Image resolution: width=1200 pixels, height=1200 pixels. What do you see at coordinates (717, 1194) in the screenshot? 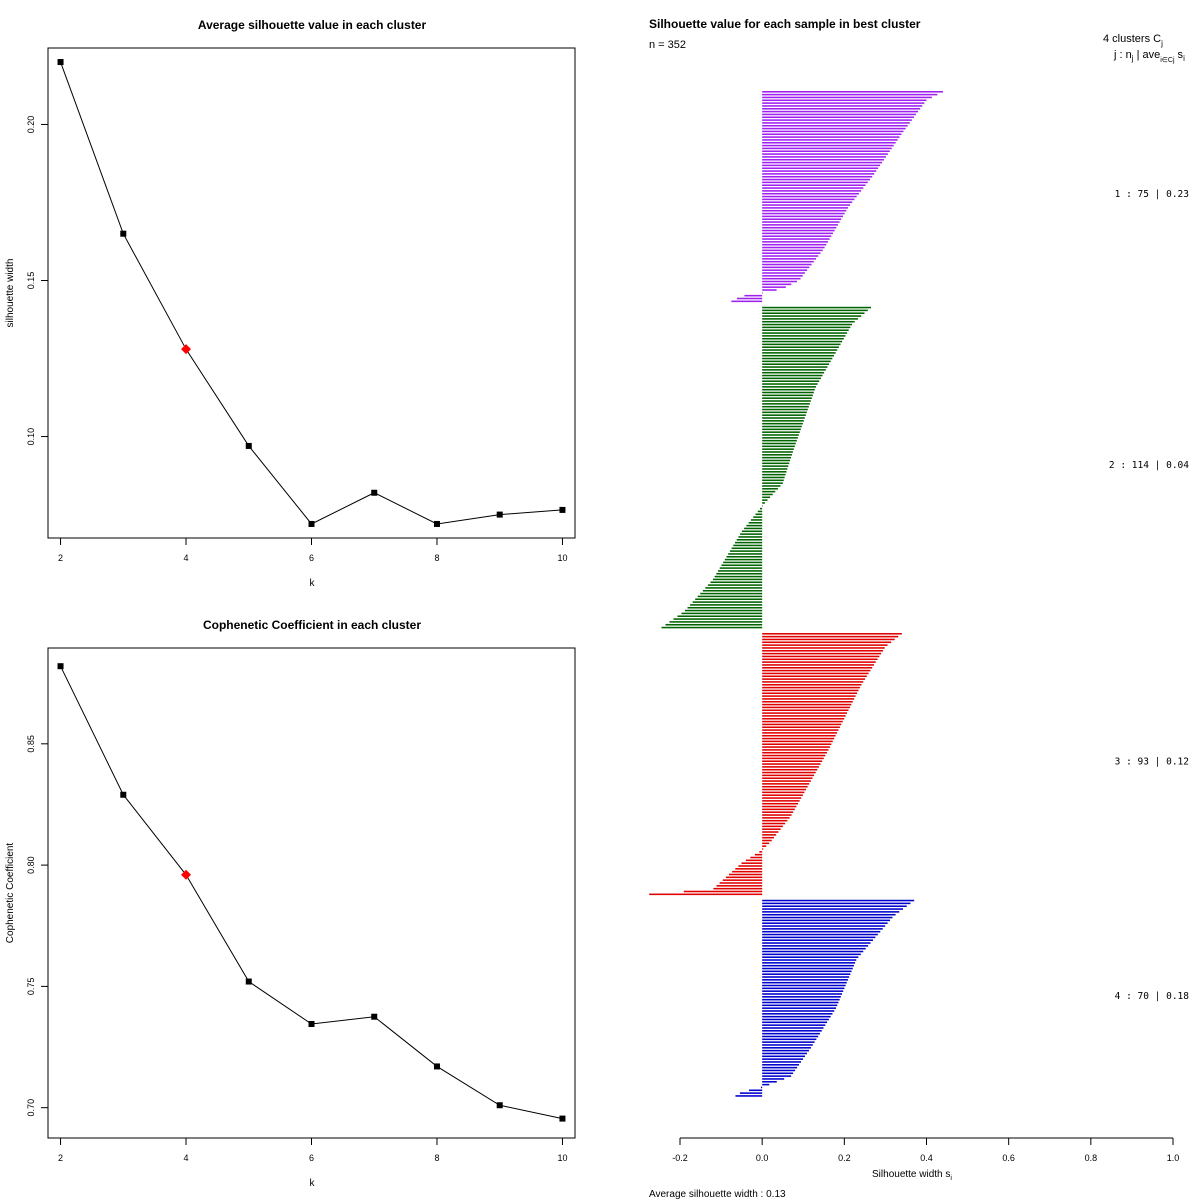
I see `average-silhouette-width: Average silhouette width : 0.13` at bounding box center [717, 1194].